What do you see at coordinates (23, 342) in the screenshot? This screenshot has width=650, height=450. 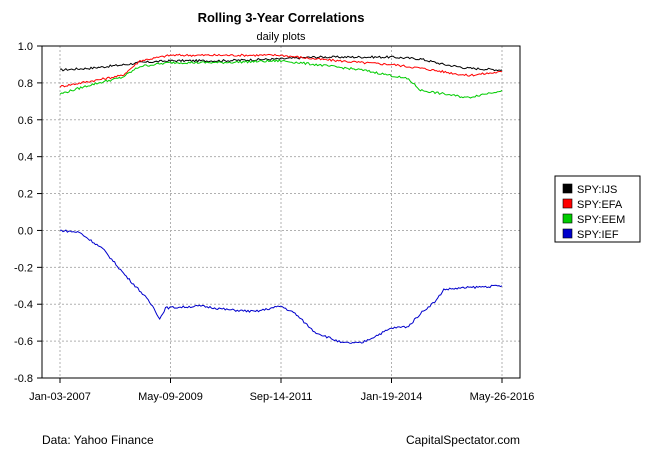 I see `y-tick-label: -0.6` at bounding box center [23, 342].